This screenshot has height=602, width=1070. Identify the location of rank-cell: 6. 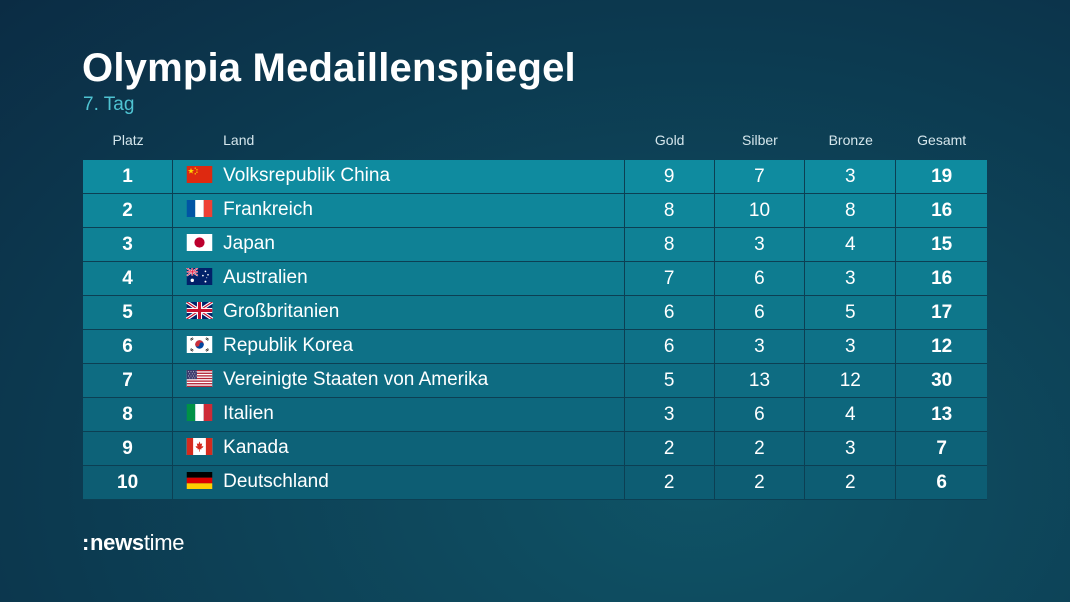
(128, 347).